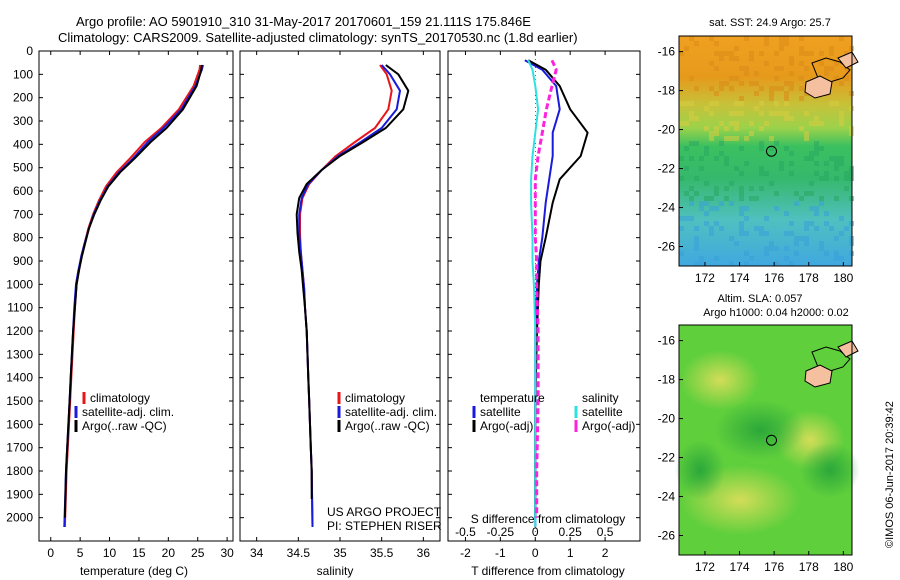 This screenshot has width=900, height=580. What do you see at coordinates (809, 278) in the screenshot?
I see `map-lon-label: 178` at bounding box center [809, 278].